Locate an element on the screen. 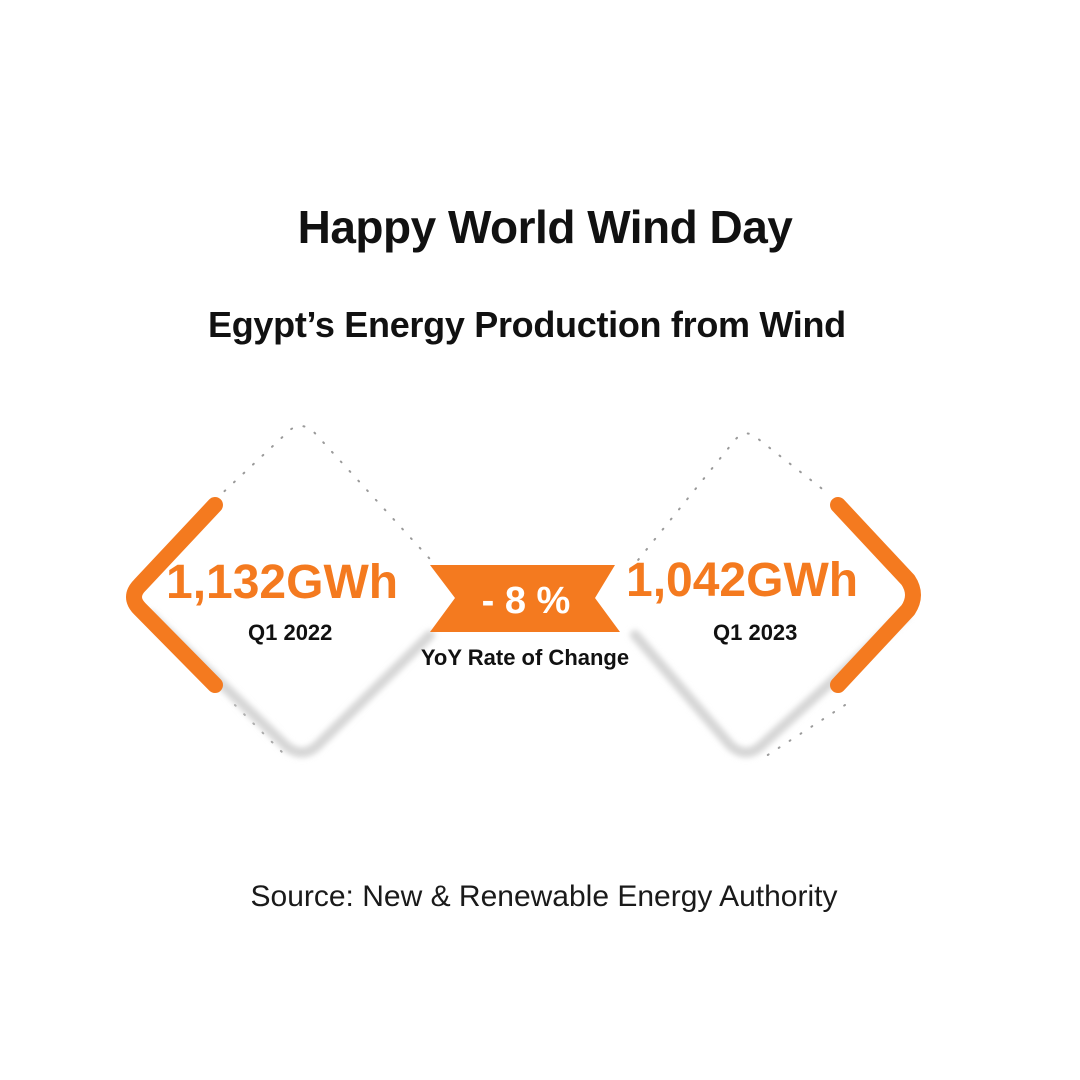 This screenshot has height=1080, width=1080. left-period: Q1 2022 is located at coordinates (290, 632).